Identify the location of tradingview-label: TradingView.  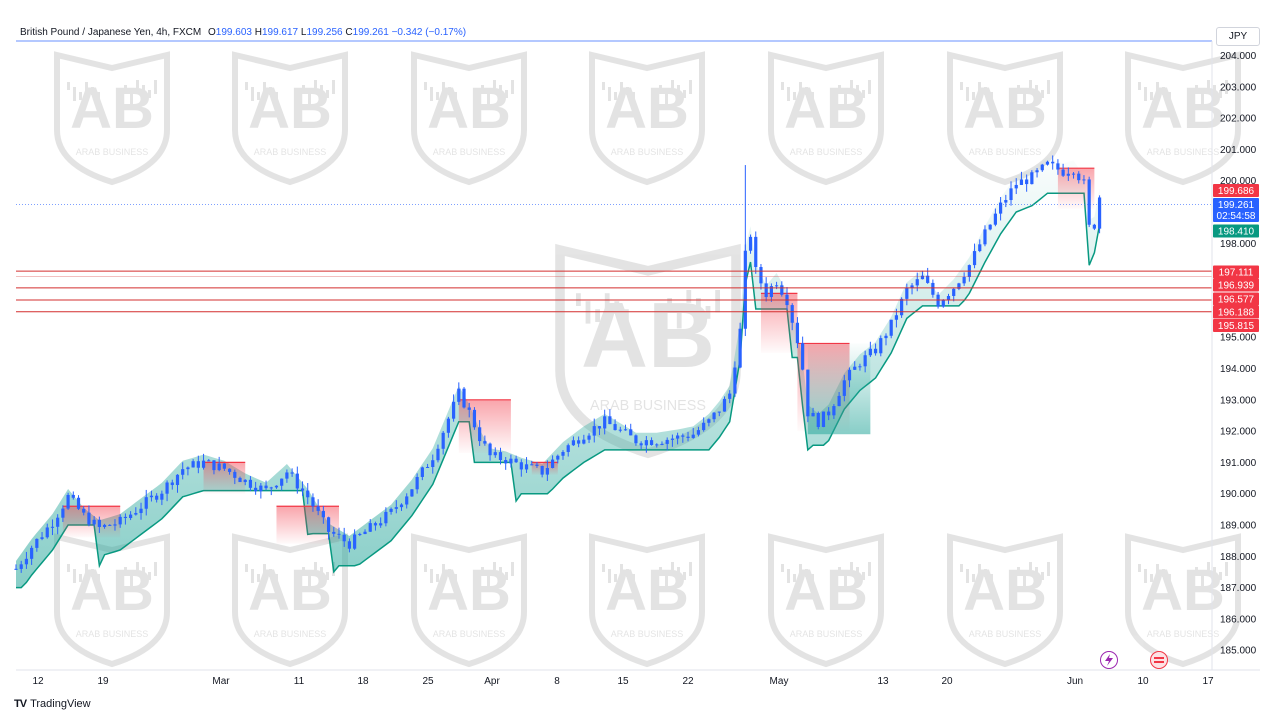
(60, 704).